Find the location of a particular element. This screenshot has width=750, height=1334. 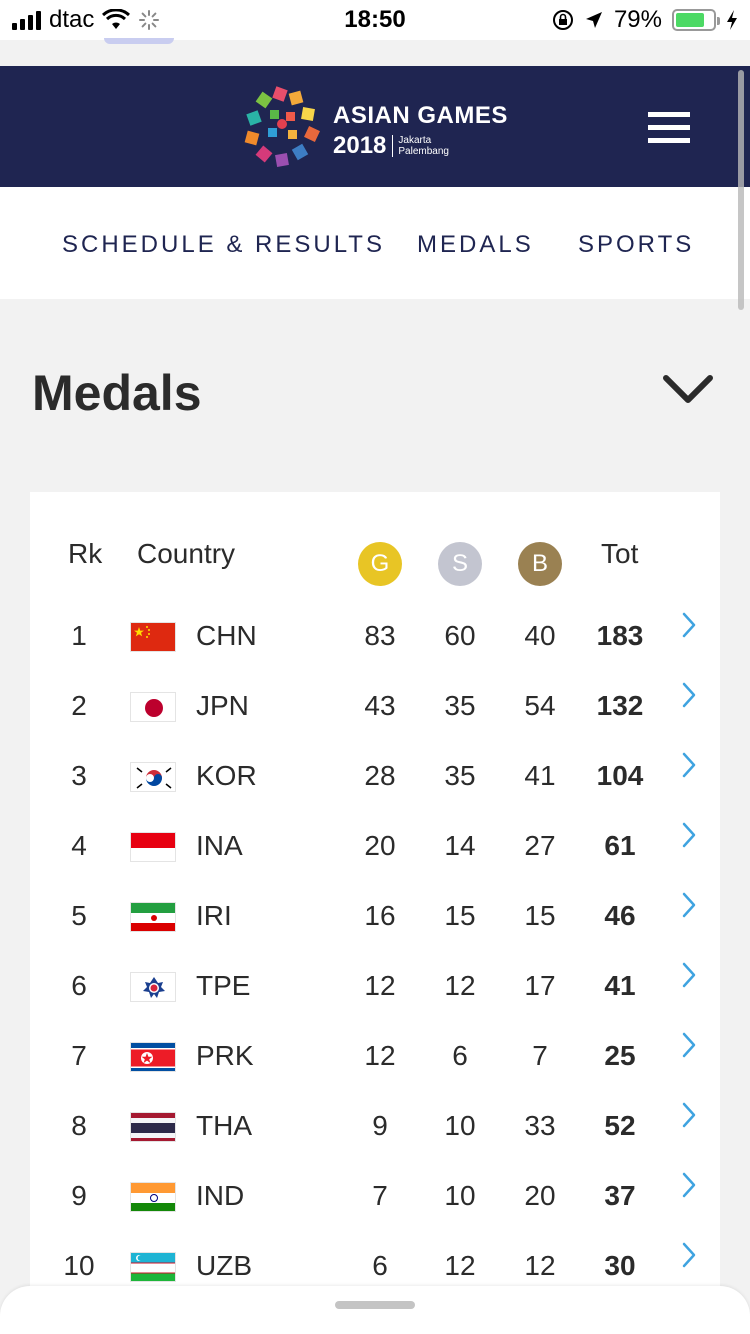

asian-games-logo-icon is located at coordinates (283, 128).